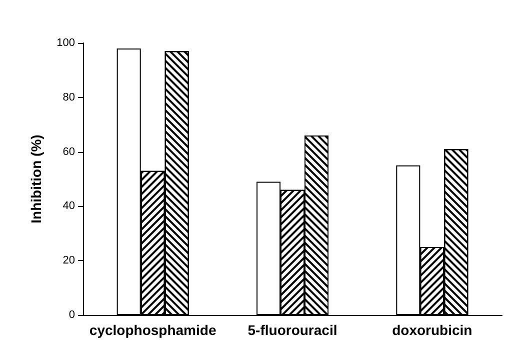 Image resolution: width=520 pixels, height=355 pixels. Describe the element at coordinates (68, 97) in the screenshot. I see `y-tick-label: 80` at that location.